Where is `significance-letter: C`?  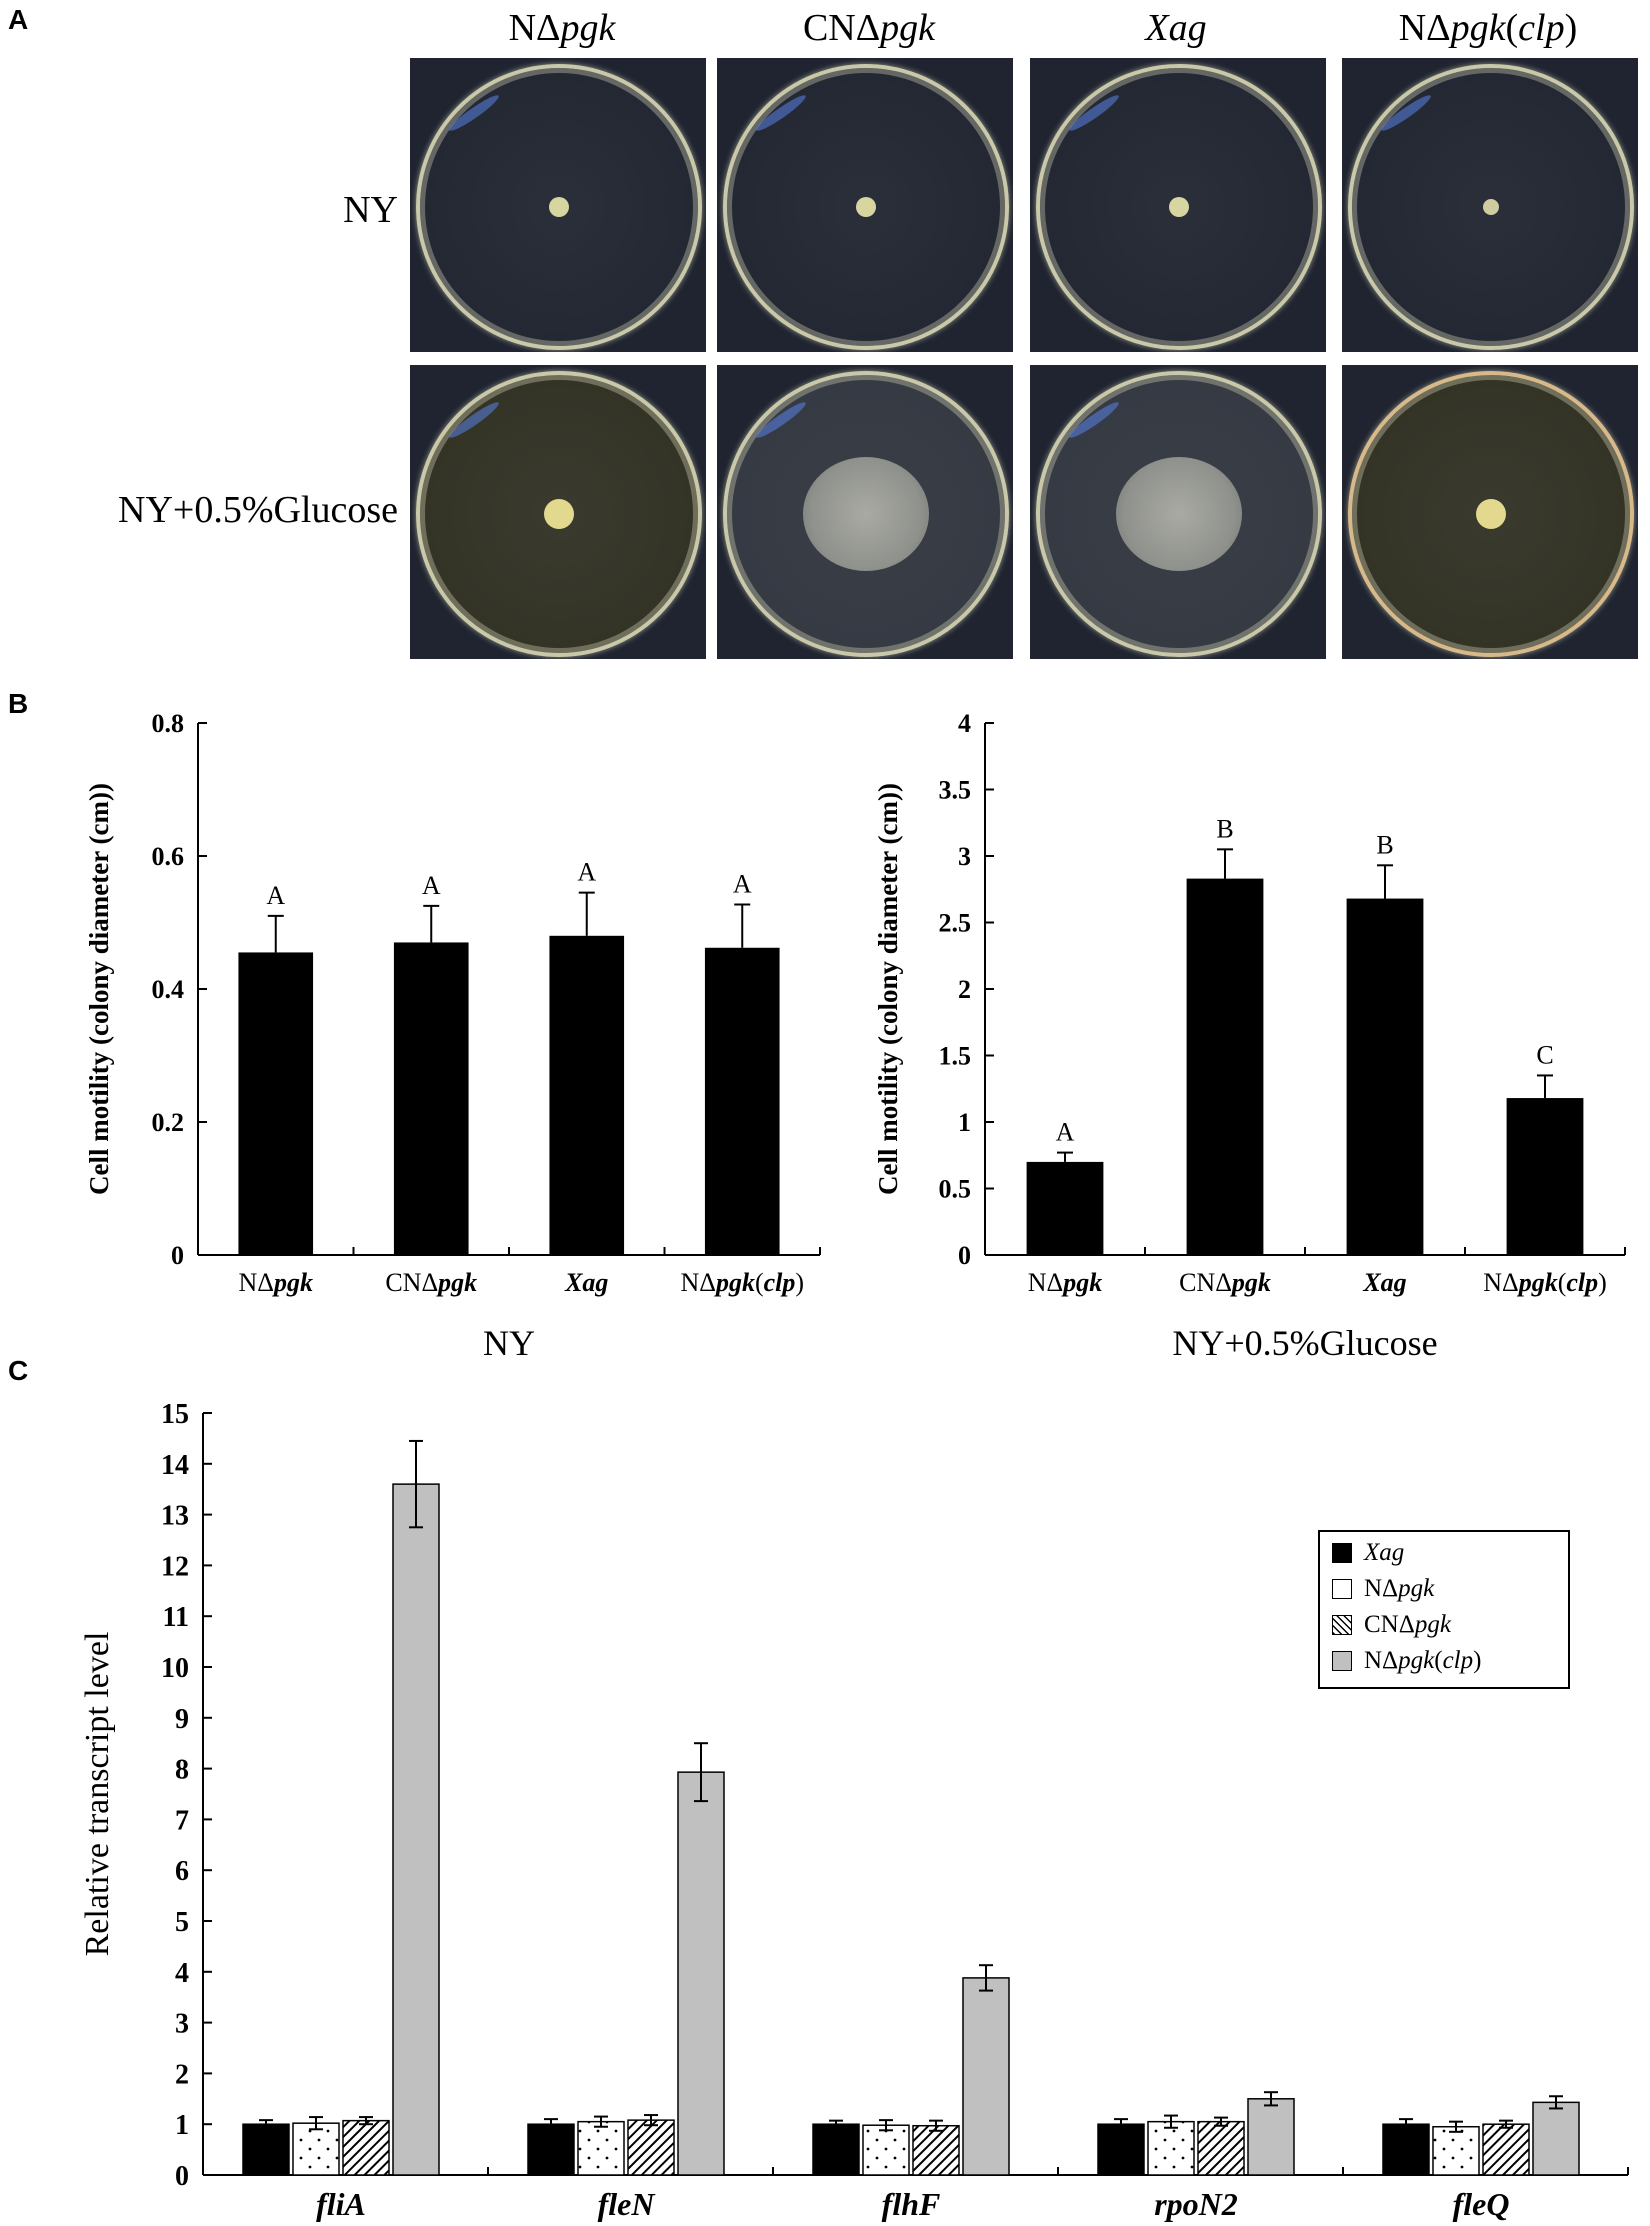
significance-letter: C is located at coordinates (1544, 1054).